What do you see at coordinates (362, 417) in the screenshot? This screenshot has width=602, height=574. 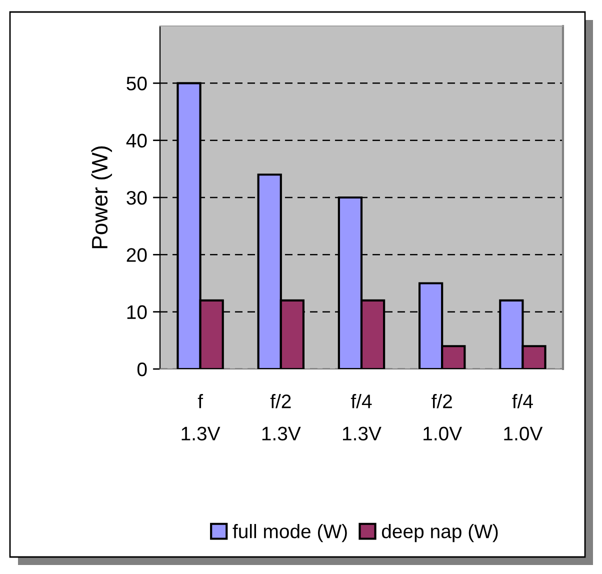 I see `x-tick-label: f/4 1.3V` at bounding box center [362, 417].